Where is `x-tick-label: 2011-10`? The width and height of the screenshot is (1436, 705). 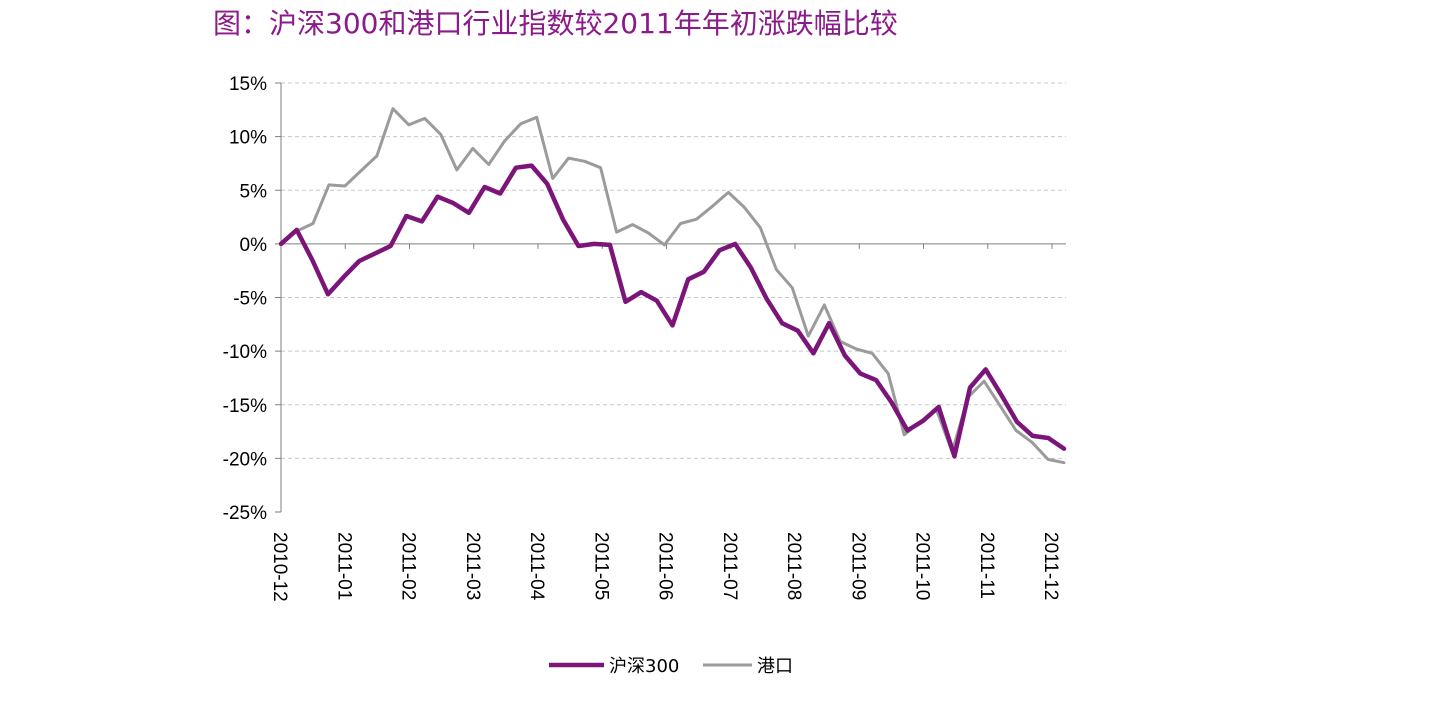
x-tick-label: 2011-10 is located at coordinates (922, 566).